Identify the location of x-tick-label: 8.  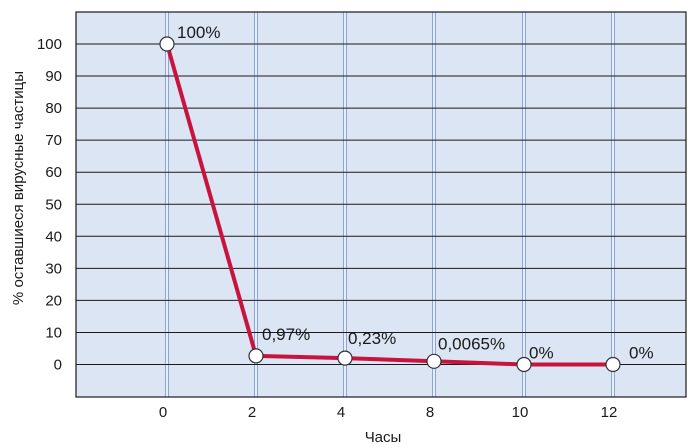
(430, 412).